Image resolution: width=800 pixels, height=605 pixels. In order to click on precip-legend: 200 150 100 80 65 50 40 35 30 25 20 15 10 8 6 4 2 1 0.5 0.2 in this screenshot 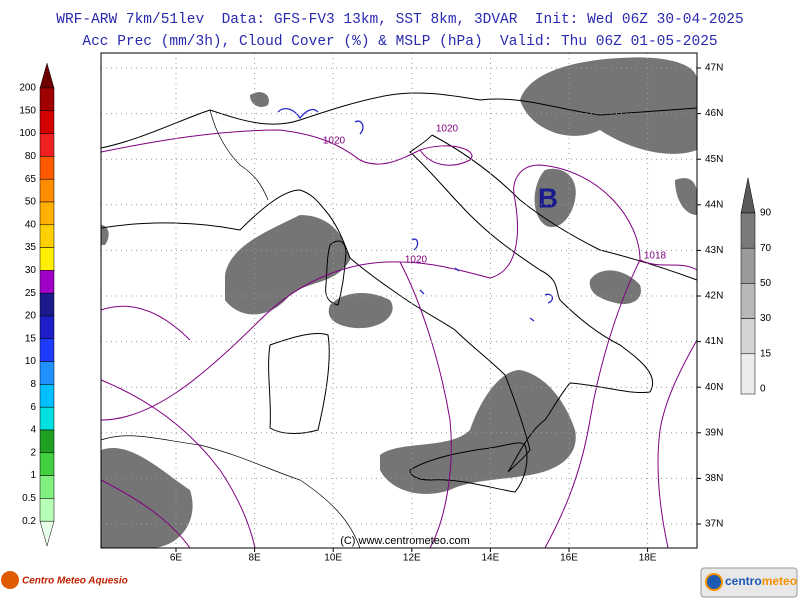, I will do `click(37, 304)`.